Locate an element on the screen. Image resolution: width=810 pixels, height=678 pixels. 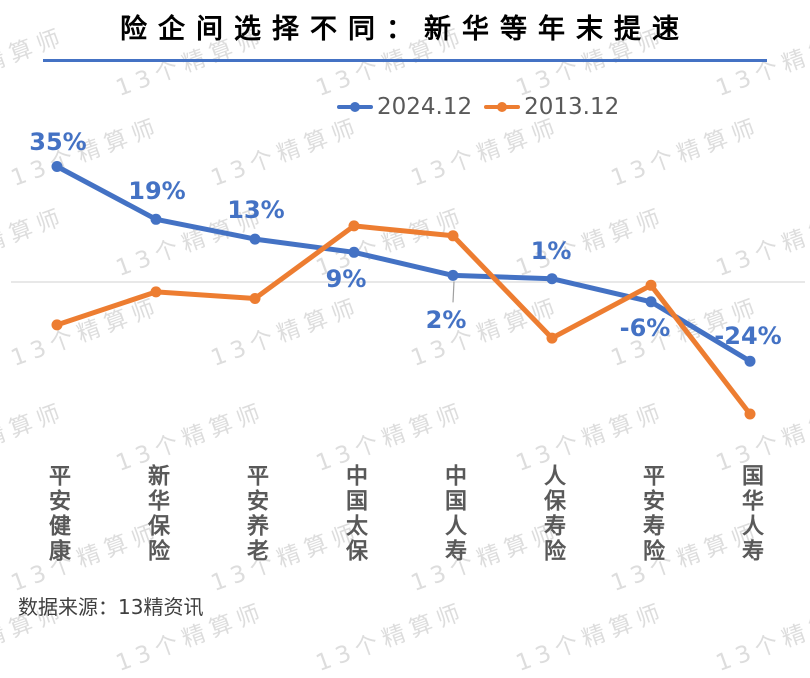
data-point-2013.12-平安养老 is located at coordinates (255, 298).